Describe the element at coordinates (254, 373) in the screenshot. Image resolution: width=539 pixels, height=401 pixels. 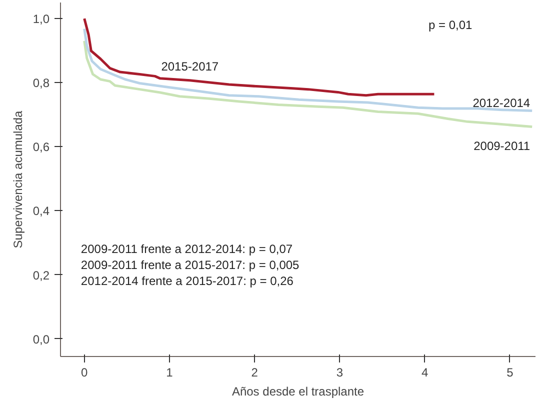
I see `x-tick-label: 2` at that location.